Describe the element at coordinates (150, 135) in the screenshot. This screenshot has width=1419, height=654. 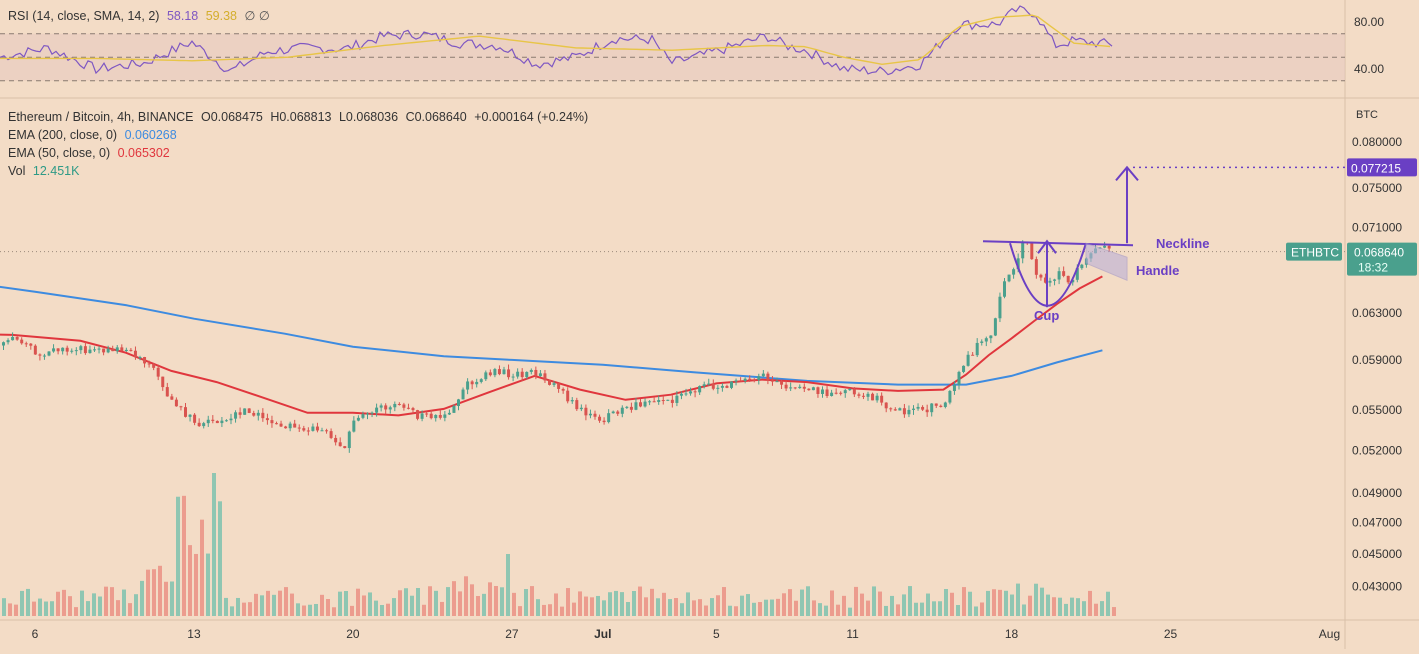
I see `ema200-value: 0.060268` at that location.